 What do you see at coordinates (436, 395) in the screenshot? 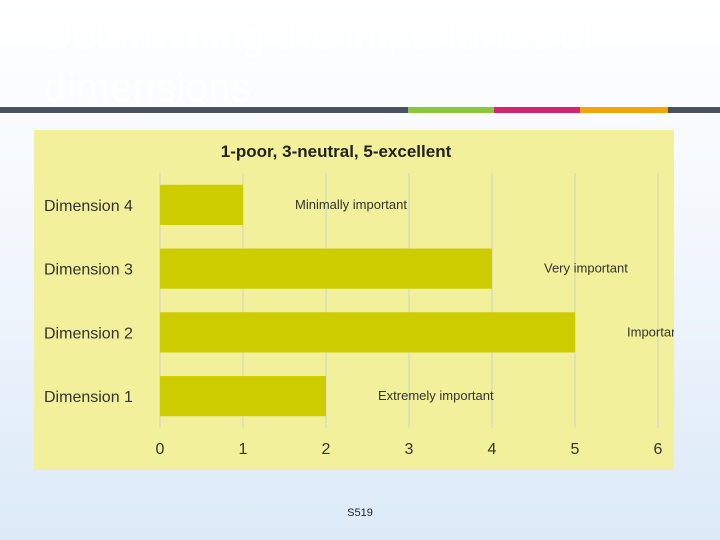
I see `bar-annotation: Extremely important` at bounding box center [436, 395].